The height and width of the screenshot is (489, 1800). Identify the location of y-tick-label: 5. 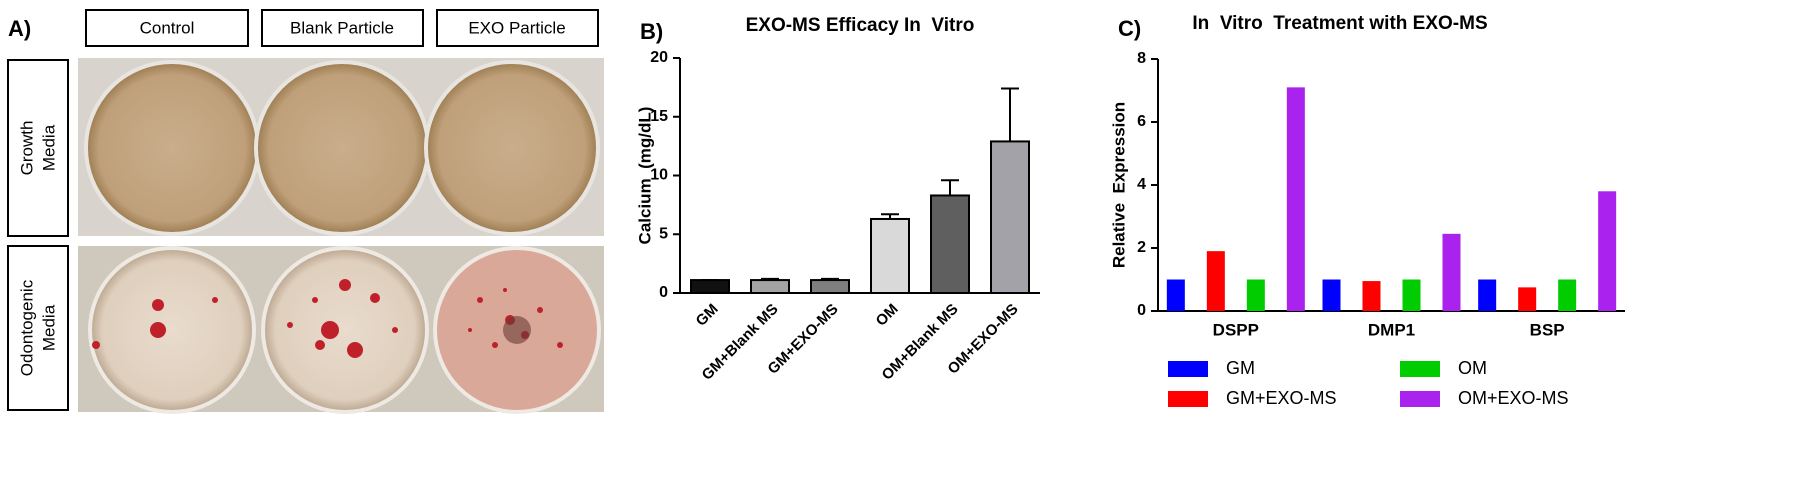
(663, 233).